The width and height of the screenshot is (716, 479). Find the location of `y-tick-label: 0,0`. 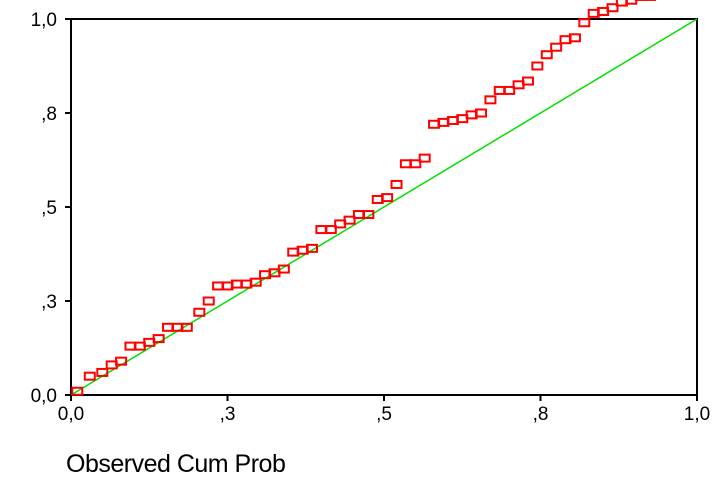

y-tick-label: 0,0 is located at coordinates (44, 396).